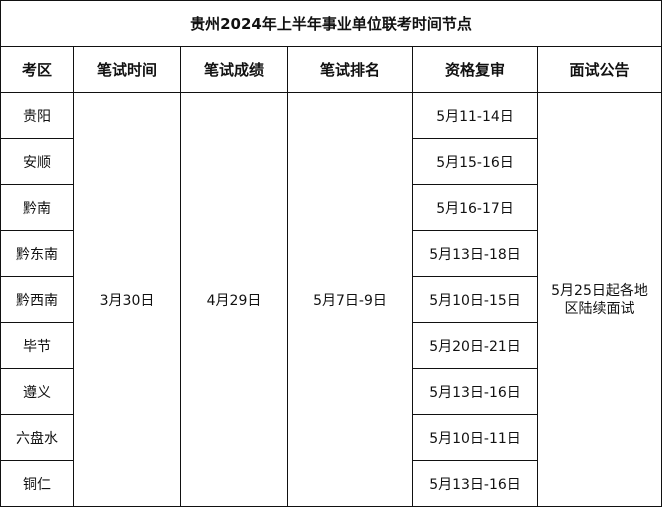  I want to click on score-date-cell: 4月29日, so click(234, 299).